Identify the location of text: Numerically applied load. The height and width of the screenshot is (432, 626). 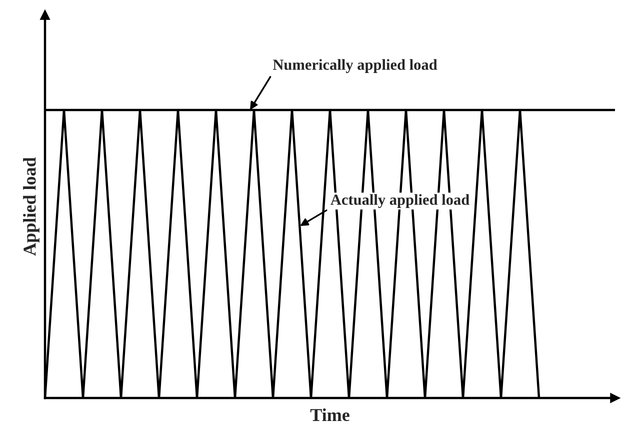
(355, 66).